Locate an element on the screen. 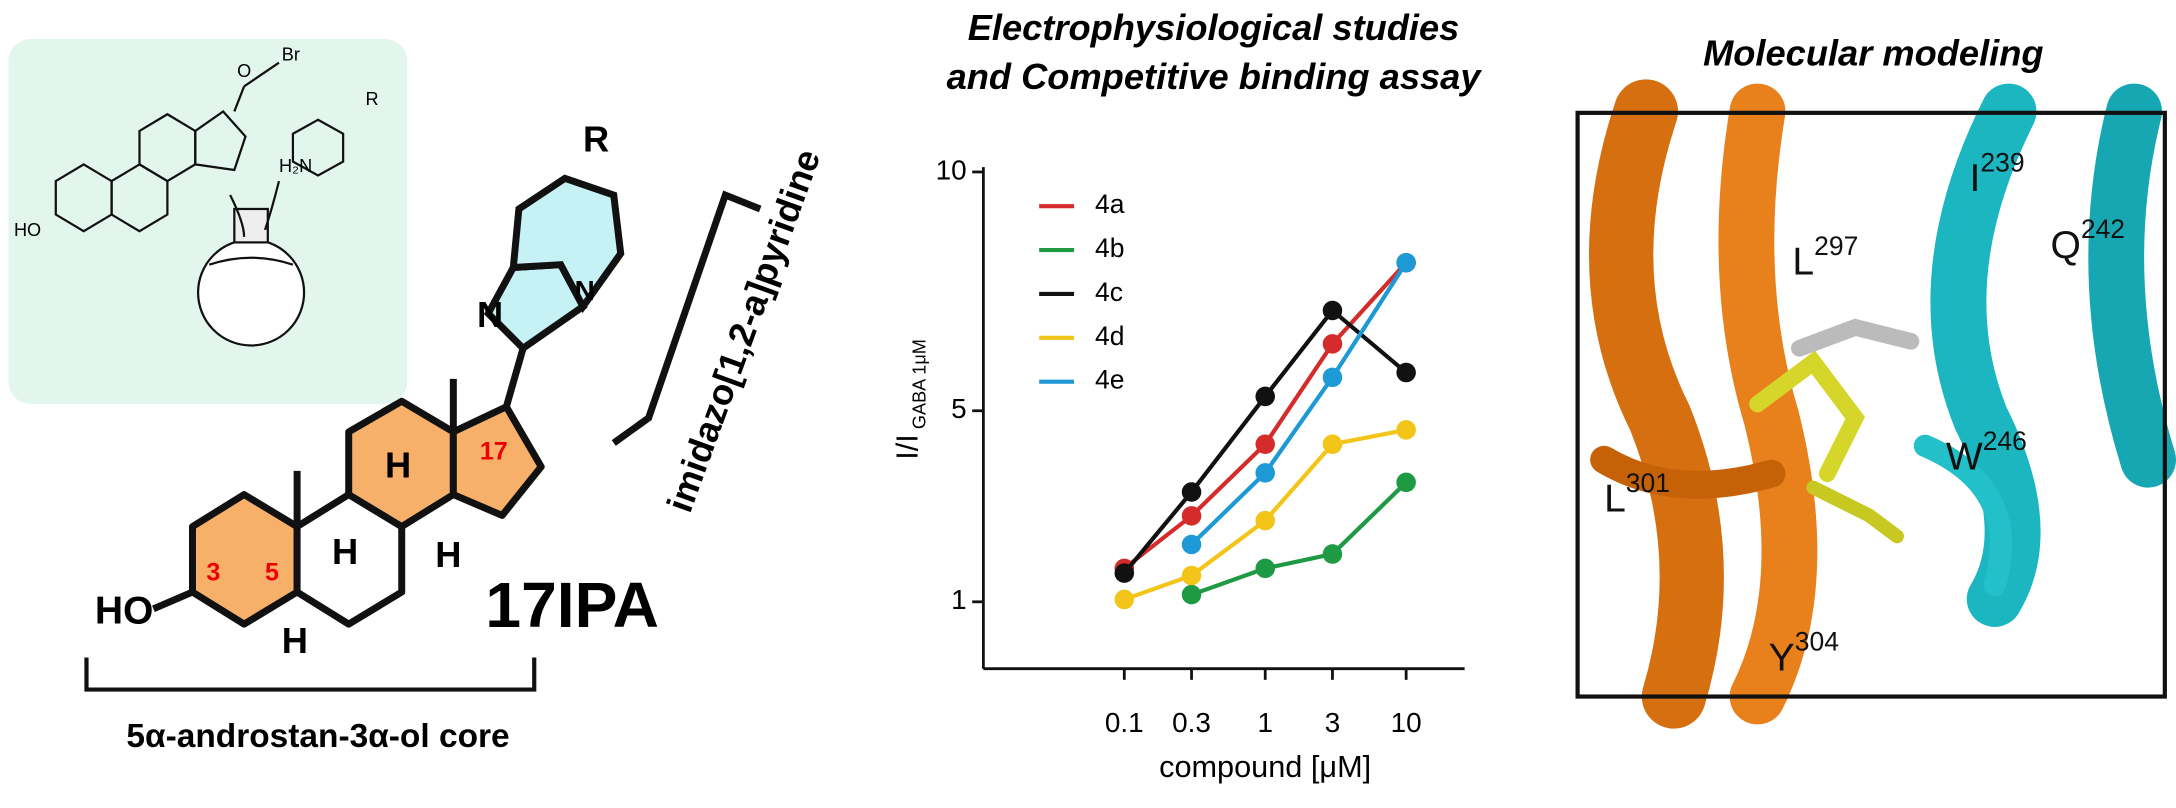 Image resolution: width=2176 pixels, height=808 pixels. small-r: R is located at coordinates (371, 99).